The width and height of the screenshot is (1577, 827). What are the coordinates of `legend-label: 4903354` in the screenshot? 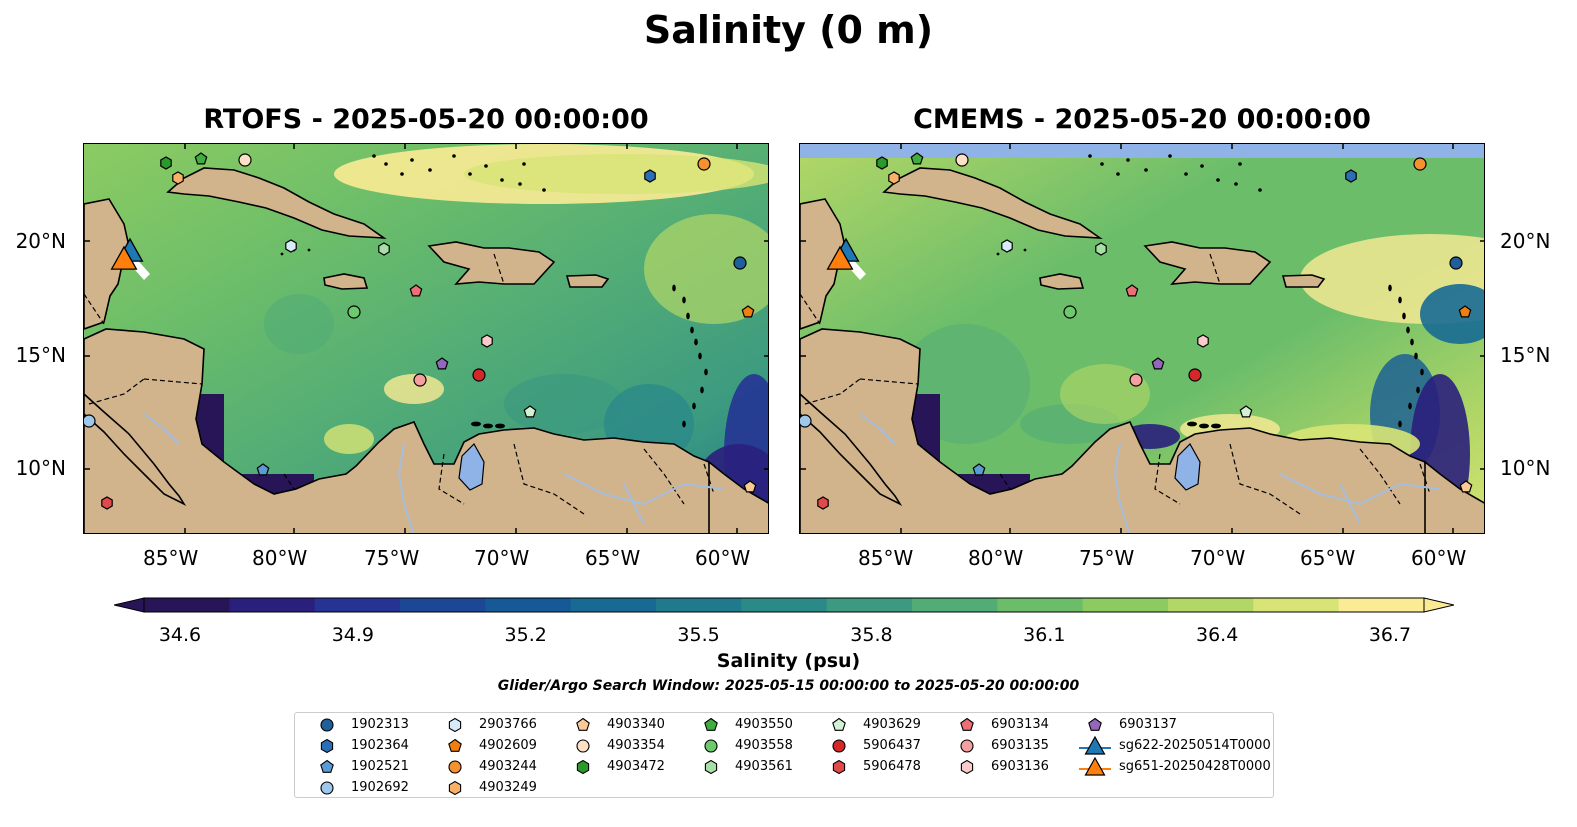 It's located at (636, 745).